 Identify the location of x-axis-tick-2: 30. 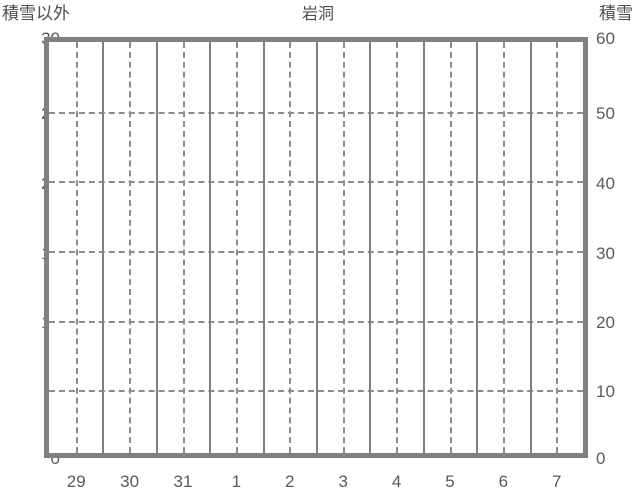
(130, 481).